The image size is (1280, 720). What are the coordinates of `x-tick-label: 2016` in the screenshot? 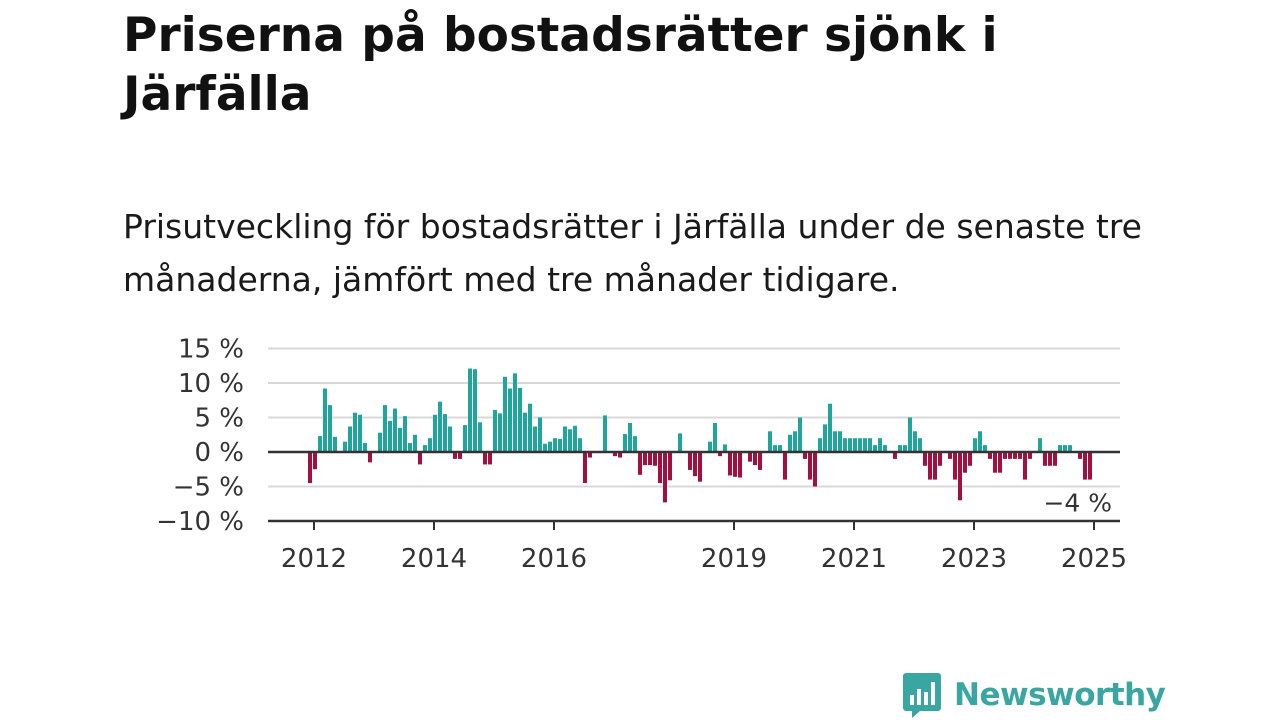 It's located at (554, 559).